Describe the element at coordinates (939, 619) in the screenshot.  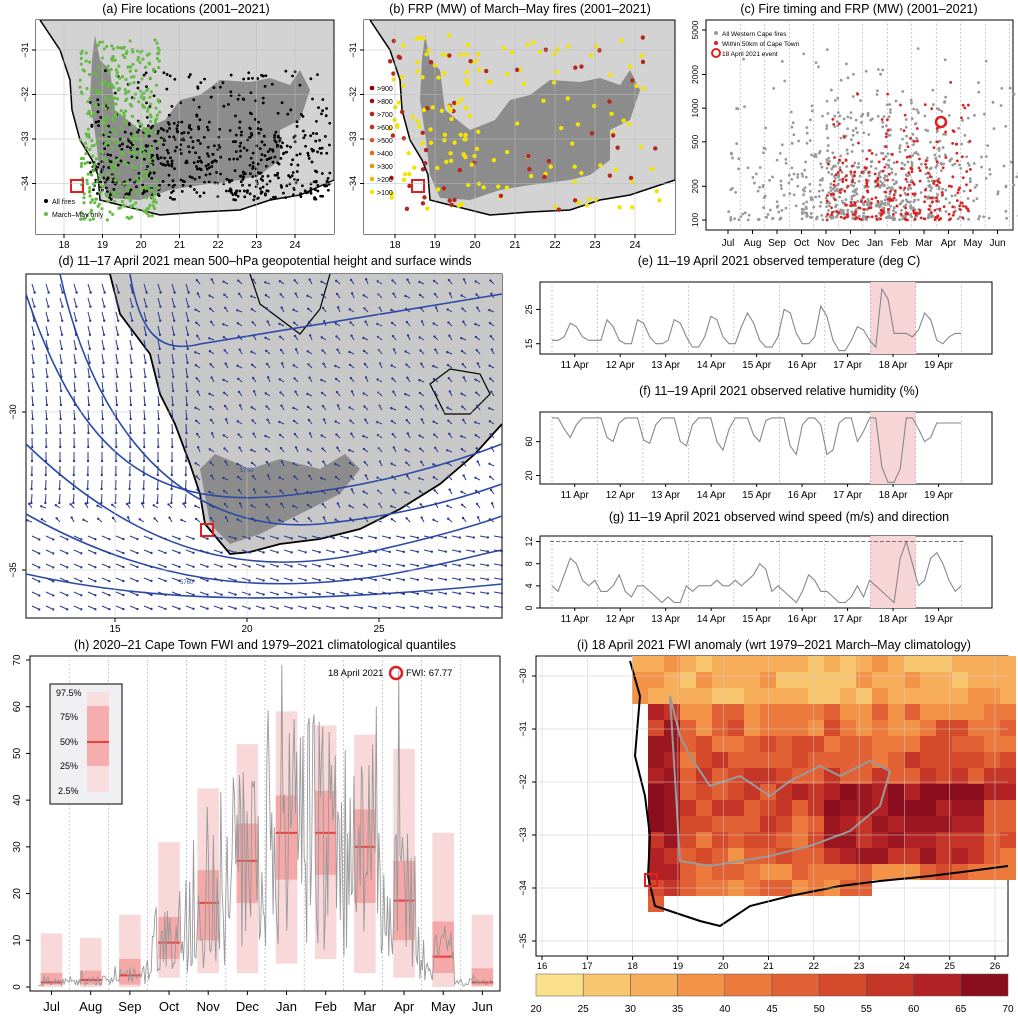
I see `x-tick-label: 19 Apr` at that location.